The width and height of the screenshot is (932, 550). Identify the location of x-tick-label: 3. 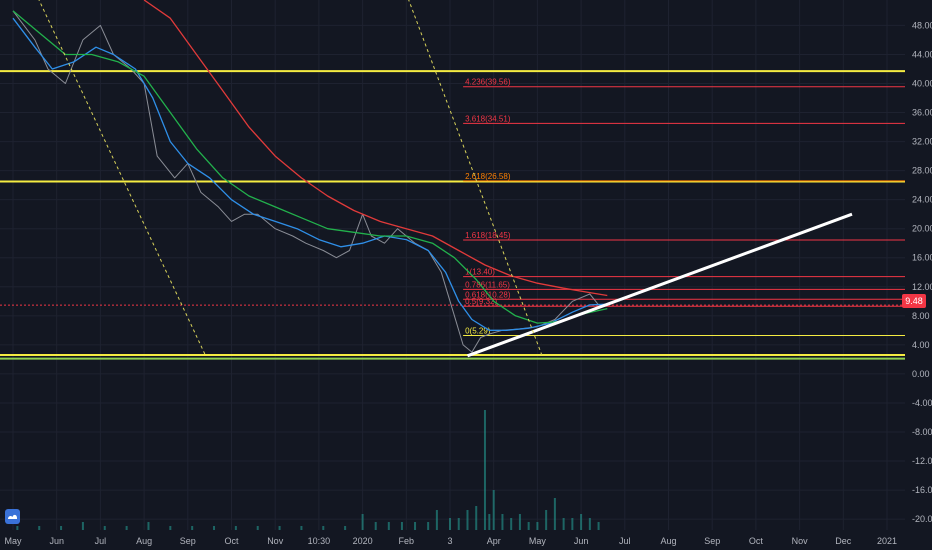
(449, 541).